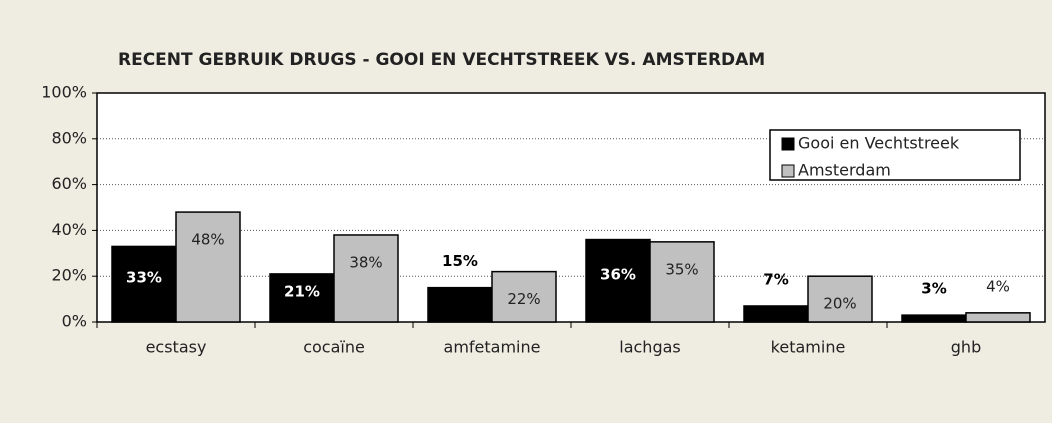  Describe the element at coordinates (775, 279) in the screenshot. I see `data-label: 7%` at that location.